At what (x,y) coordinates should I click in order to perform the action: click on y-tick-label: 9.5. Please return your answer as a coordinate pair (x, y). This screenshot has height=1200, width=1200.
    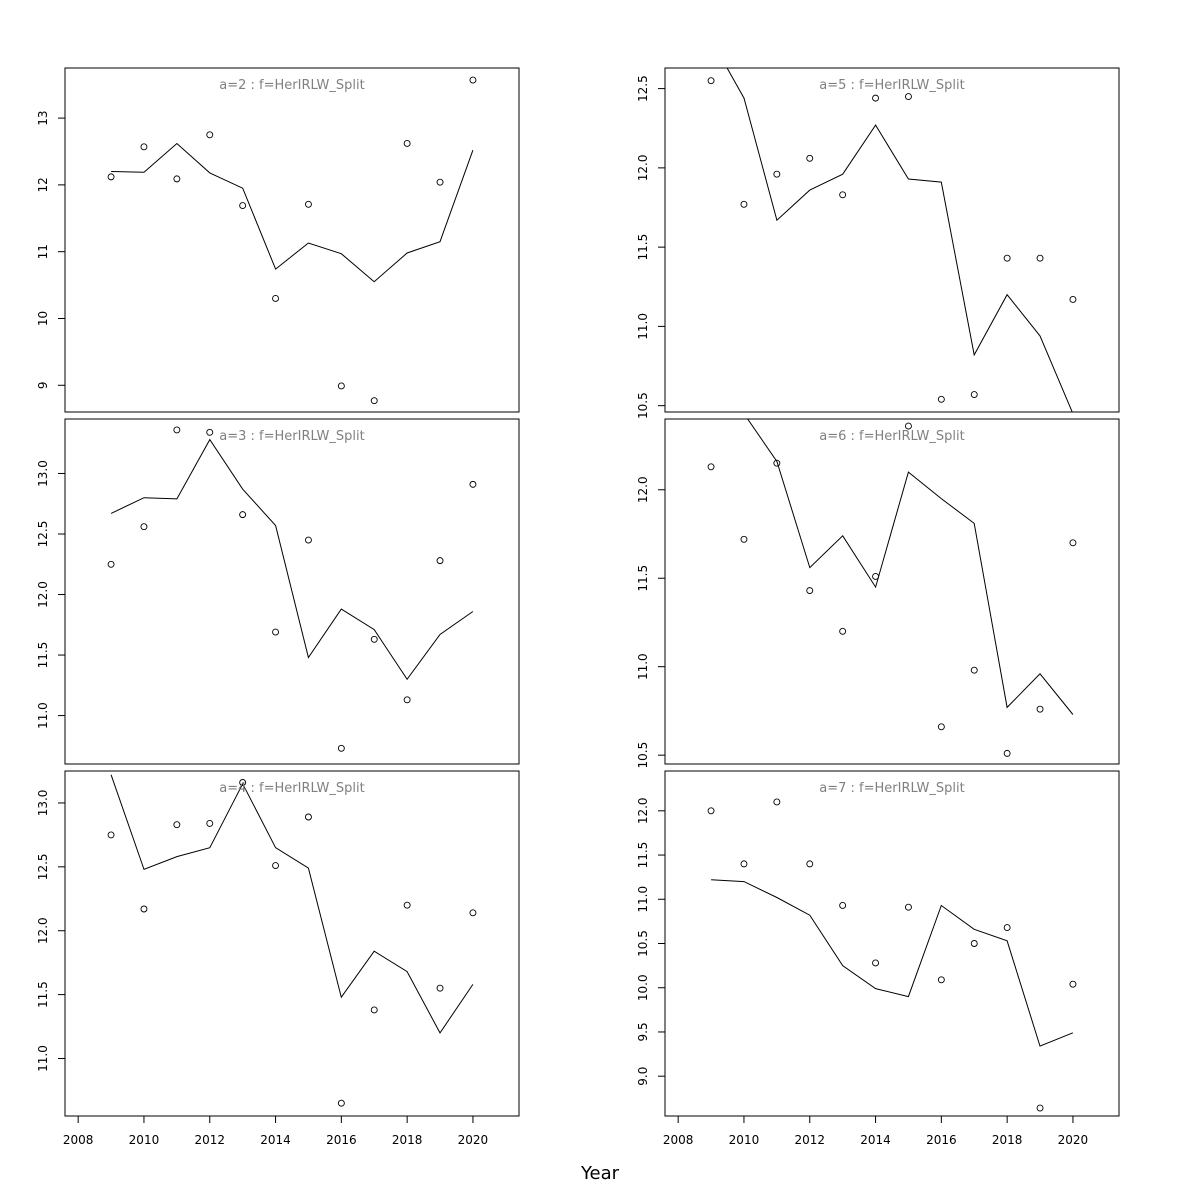
    Looking at the image, I should click on (643, 1031).